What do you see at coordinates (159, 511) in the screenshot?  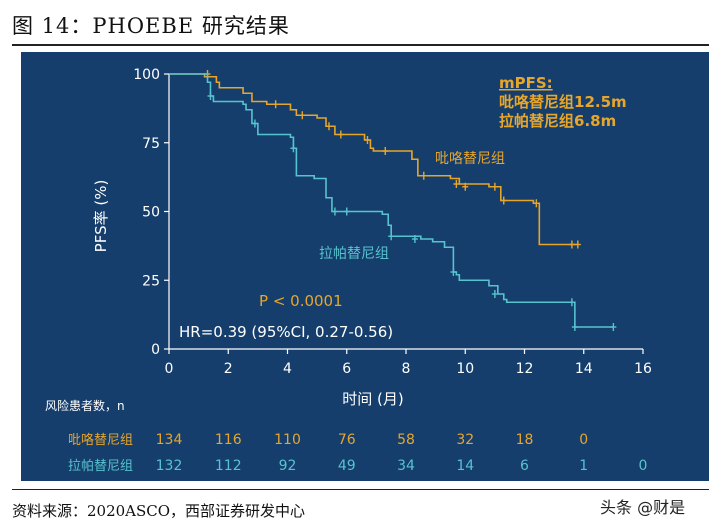 I see `source-note: 资料来源：2020ASCO，西部证券研发中心` at bounding box center [159, 511].